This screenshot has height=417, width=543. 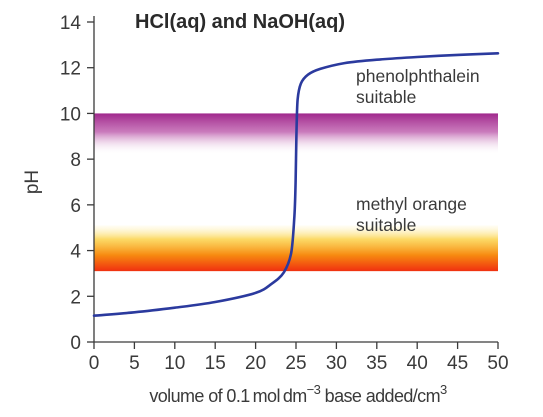 I want to click on x-tick-label: 45, so click(x=457, y=363).